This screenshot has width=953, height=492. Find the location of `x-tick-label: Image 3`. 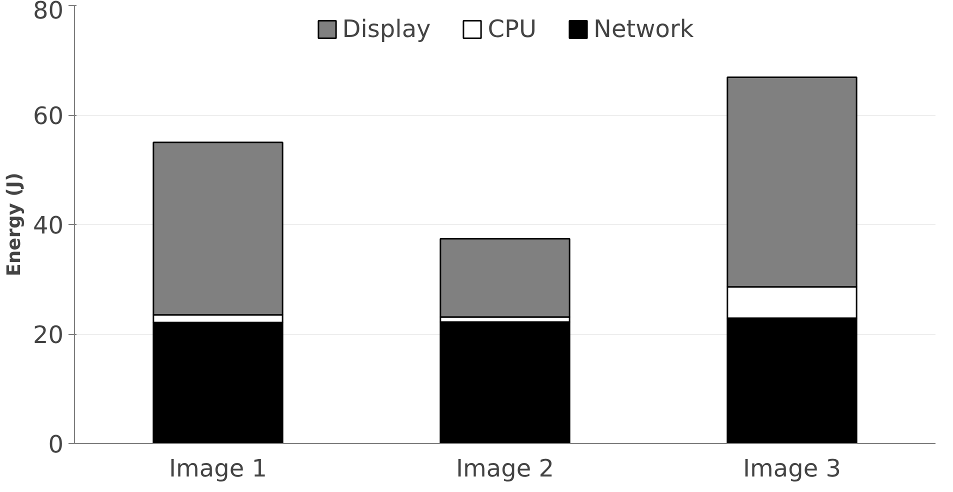

x-tick-label: Image 3 is located at coordinates (792, 468).